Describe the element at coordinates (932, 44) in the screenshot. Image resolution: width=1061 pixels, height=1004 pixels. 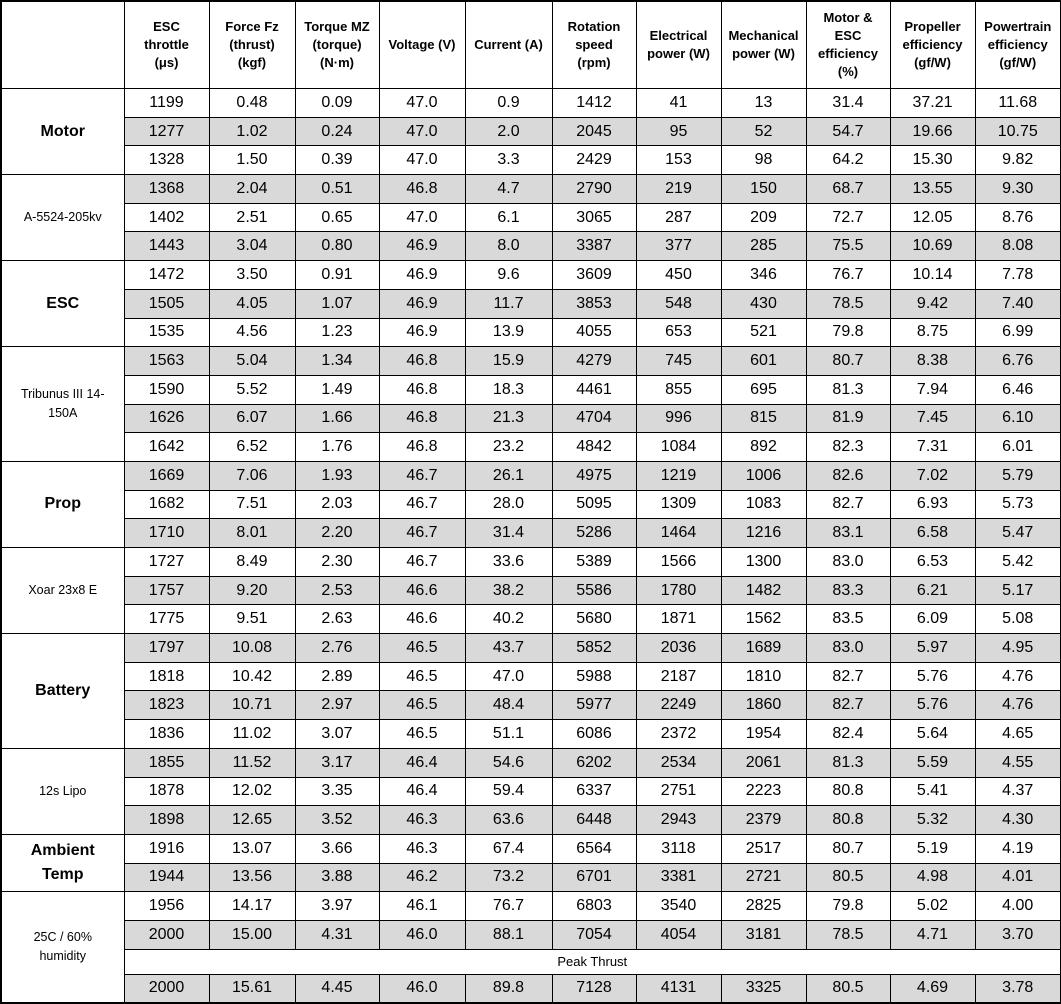
I see `column-header-9: Propeller efficiency (gf/W)` at that location.